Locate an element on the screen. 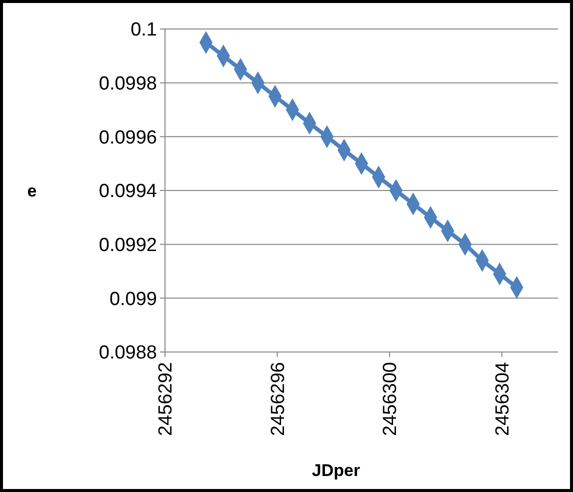 This screenshot has height=492, width=573. x-axis-title: JDper is located at coordinates (336, 470).